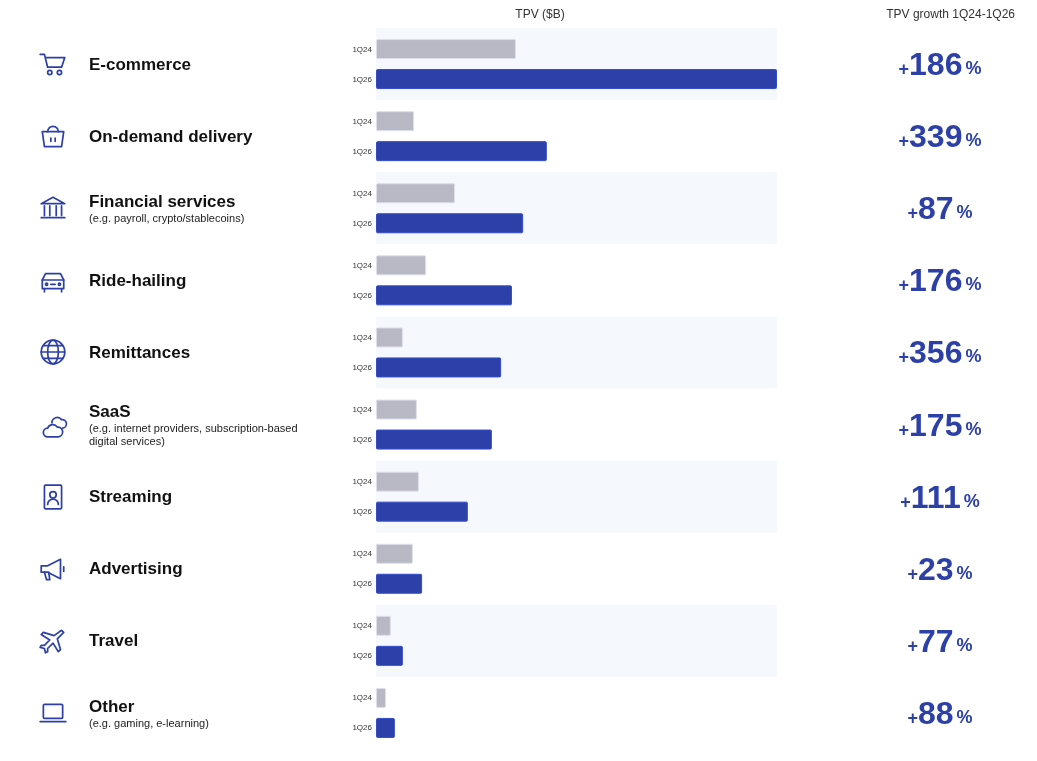  Describe the element at coordinates (540, 14) in the screenshot. I see `x-axis-title: TPV ($B)` at that location.